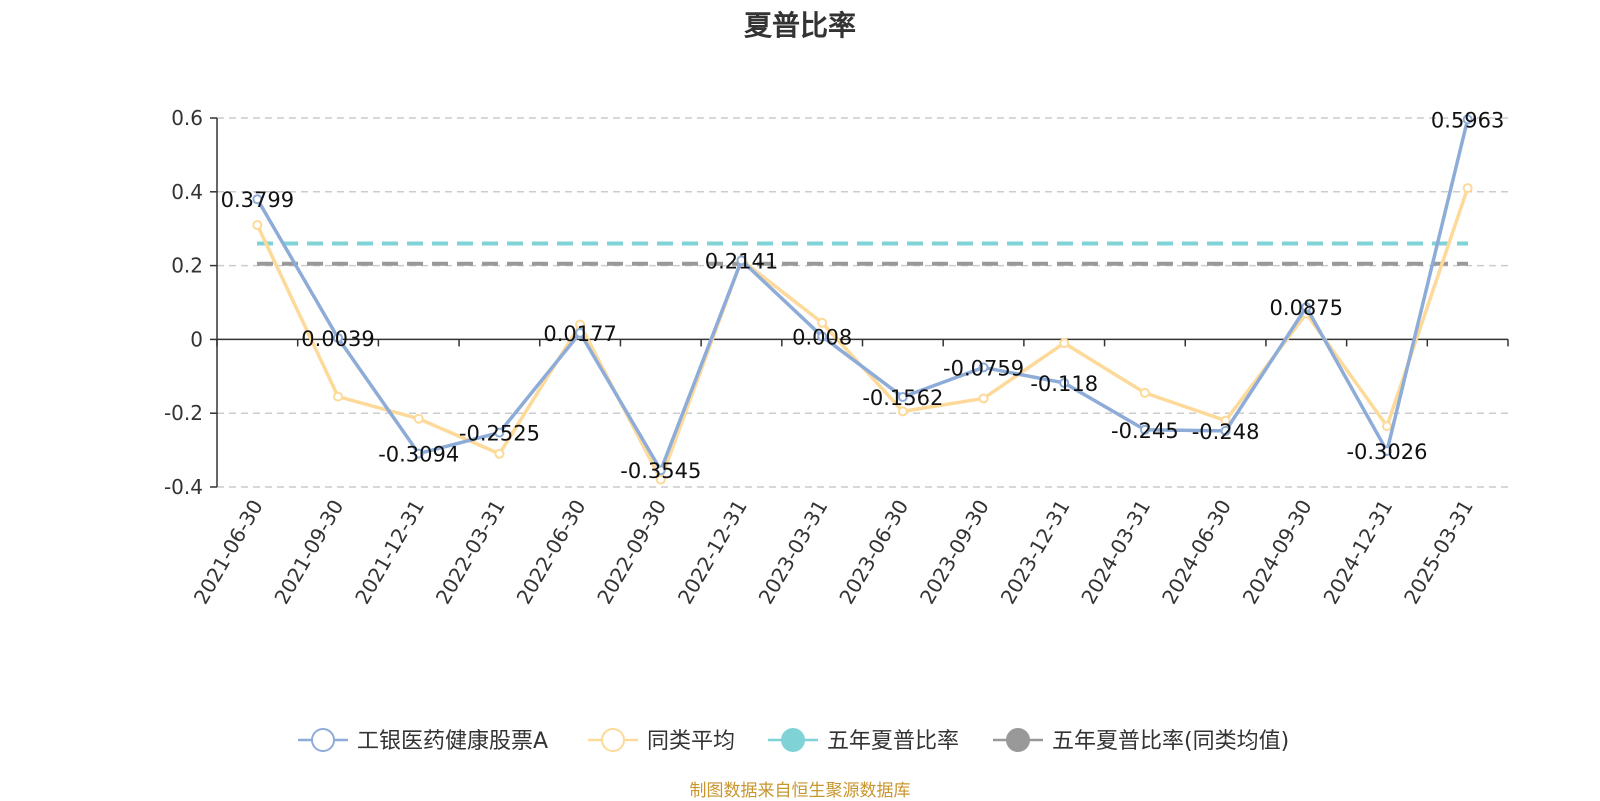  What do you see at coordinates (631, 552) in the screenshot?
I see `x-tick-label: 2022-09-30` at bounding box center [631, 552].